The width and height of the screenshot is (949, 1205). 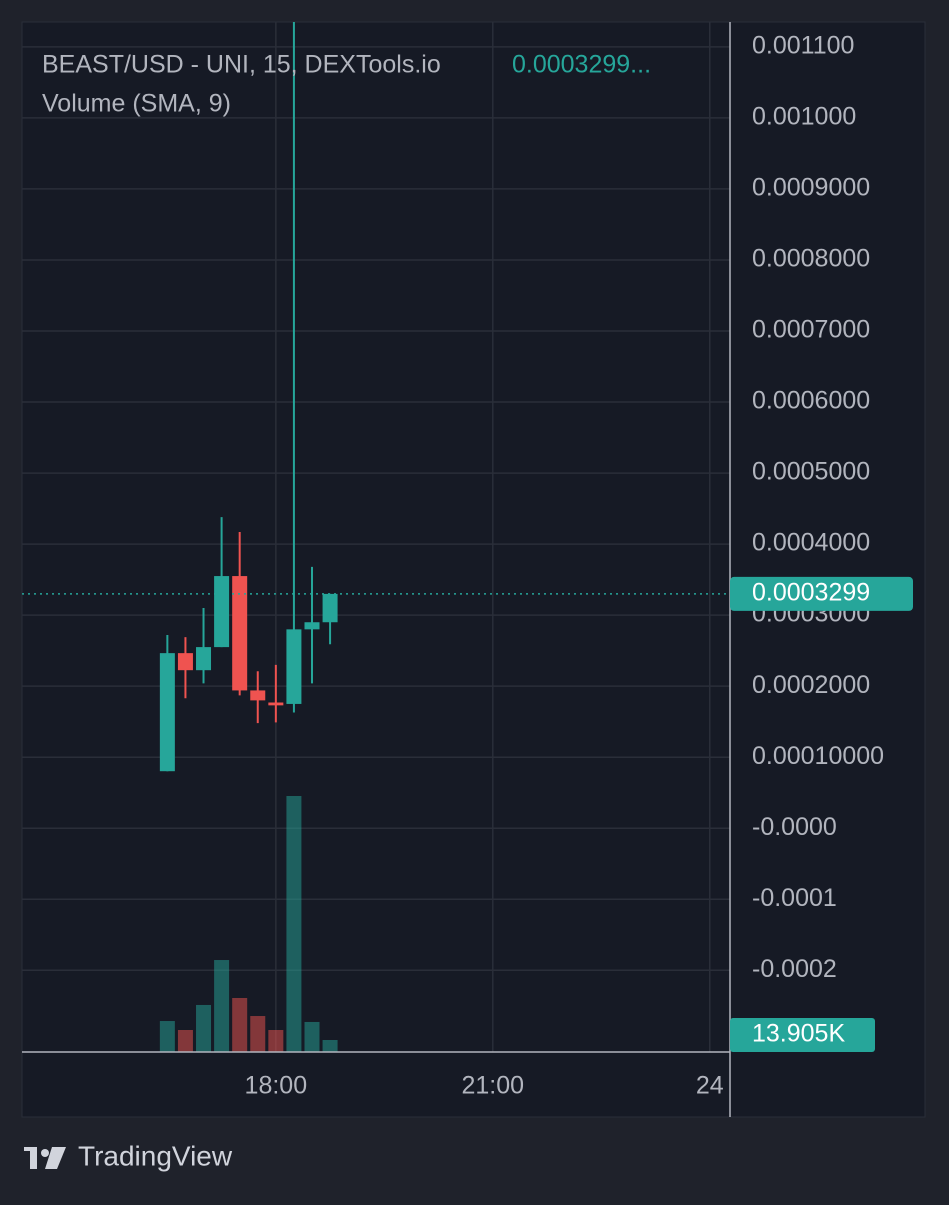 What do you see at coordinates (818, 756) in the screenshot?
I see `y-tick-label: 0.00010000` at bounding box center [818, 756].